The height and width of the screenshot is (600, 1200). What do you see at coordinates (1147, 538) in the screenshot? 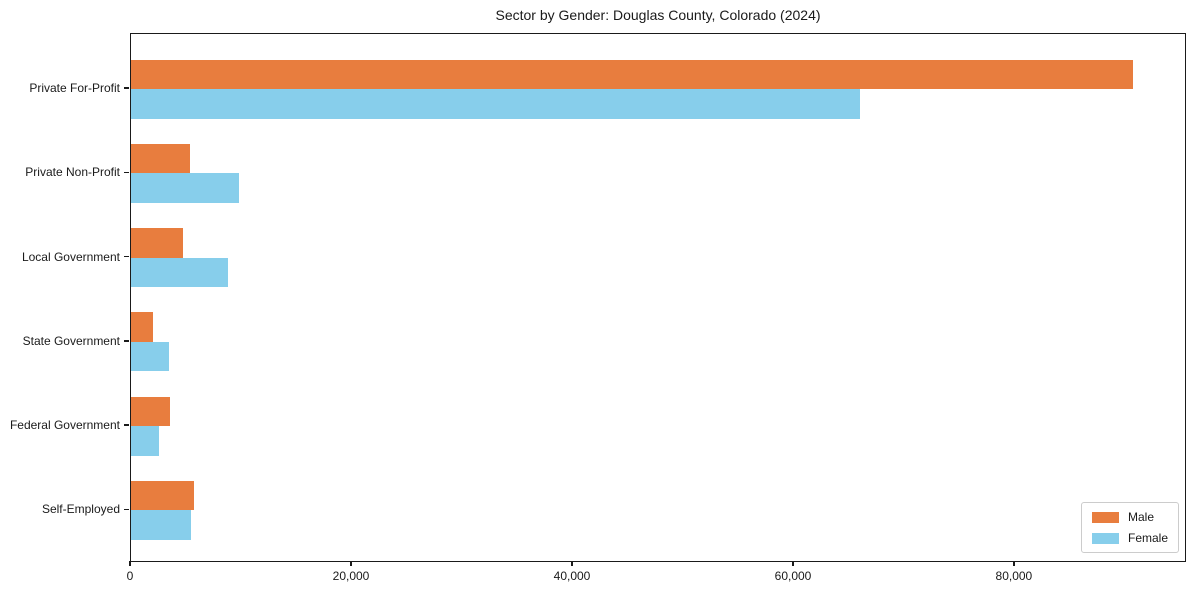
I see `legend-label-female: Female` at bounding box center [1147, 538].